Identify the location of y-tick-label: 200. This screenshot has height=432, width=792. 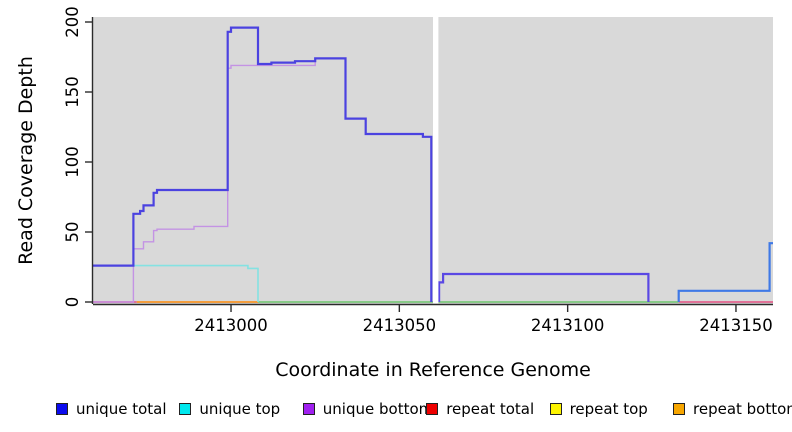
(72, 22).